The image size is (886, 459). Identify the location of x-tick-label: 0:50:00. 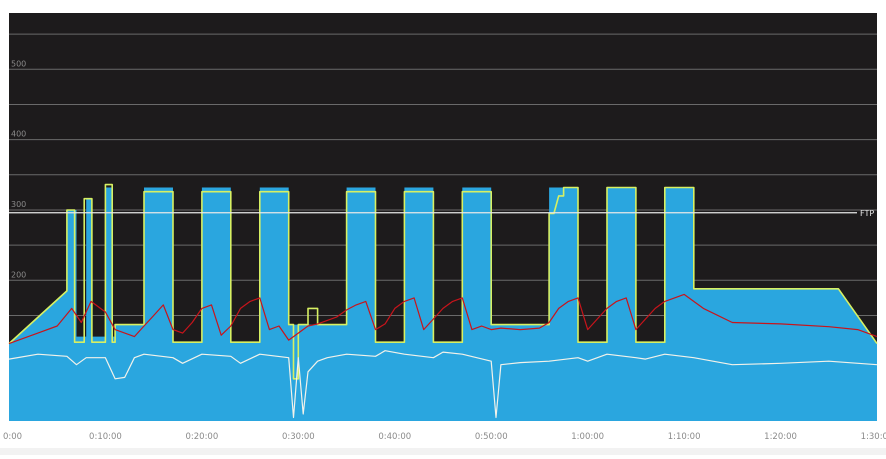
(491, 437).